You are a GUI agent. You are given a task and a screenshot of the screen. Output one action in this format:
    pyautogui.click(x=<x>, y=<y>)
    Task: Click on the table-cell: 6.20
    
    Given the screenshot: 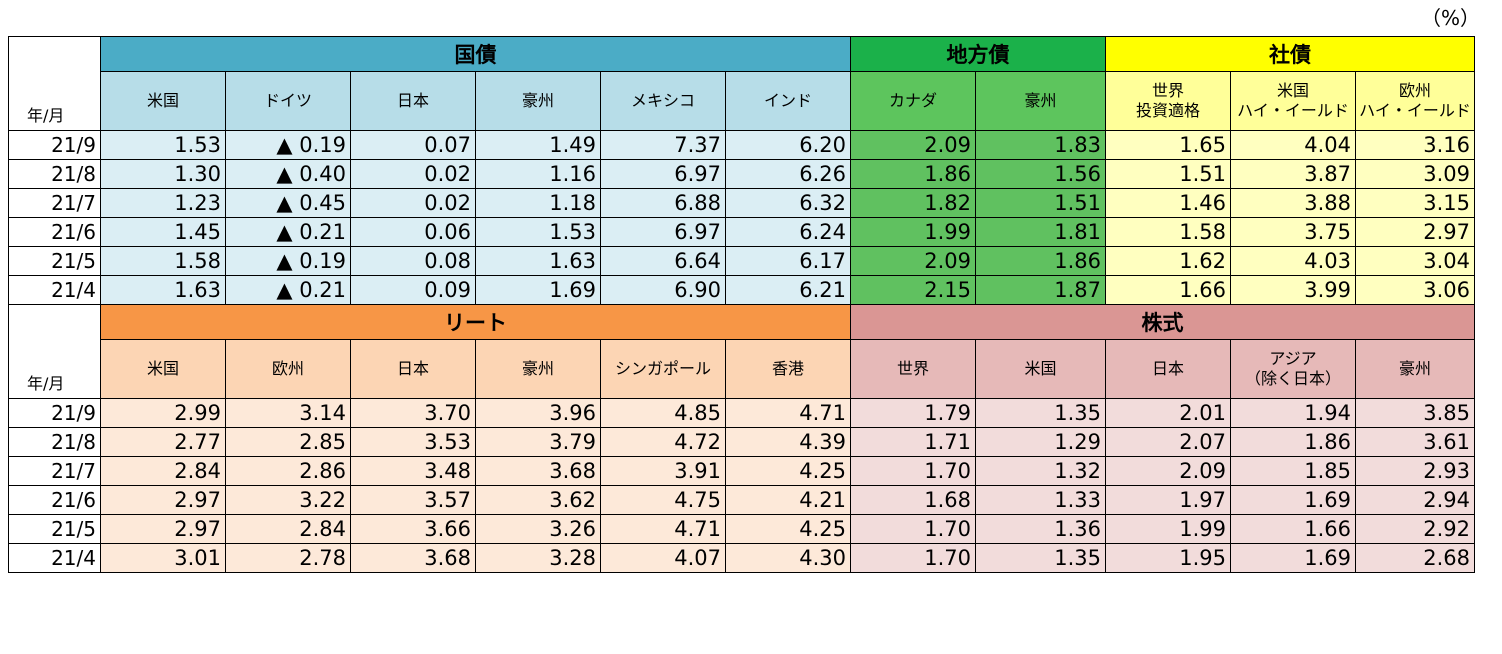 What is the action you would take?
    pyautogui.click(x=788, y=145)
    